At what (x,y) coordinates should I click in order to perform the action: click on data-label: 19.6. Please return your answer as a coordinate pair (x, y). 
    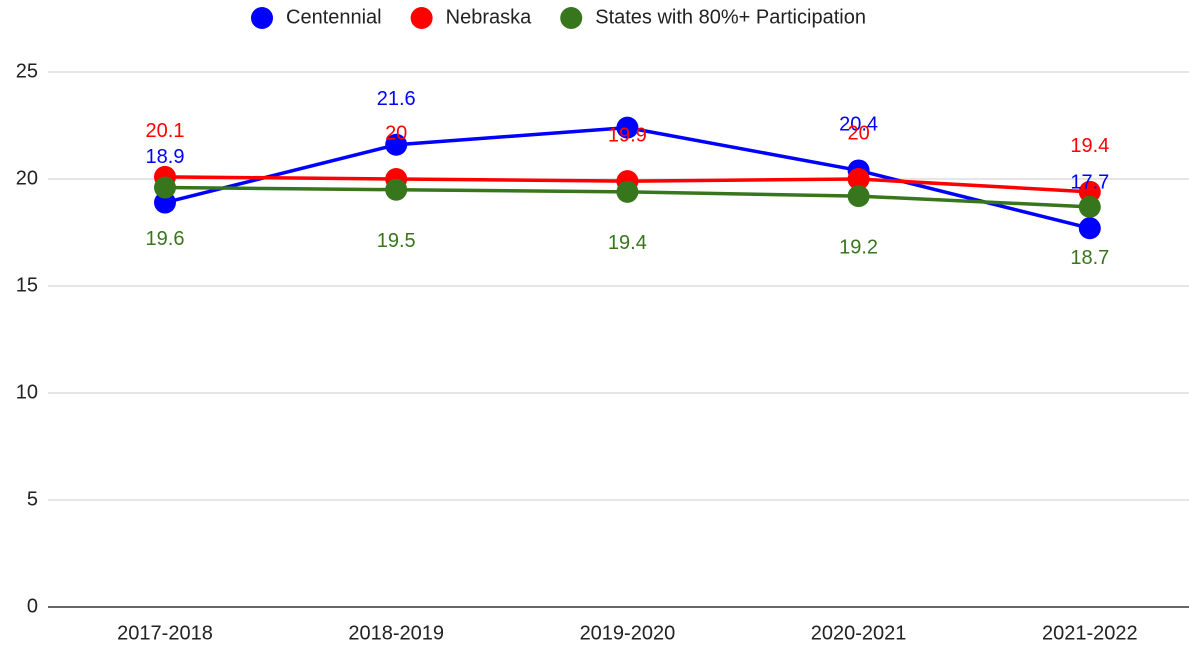
    Looking at the image, I should click on (165, 239).